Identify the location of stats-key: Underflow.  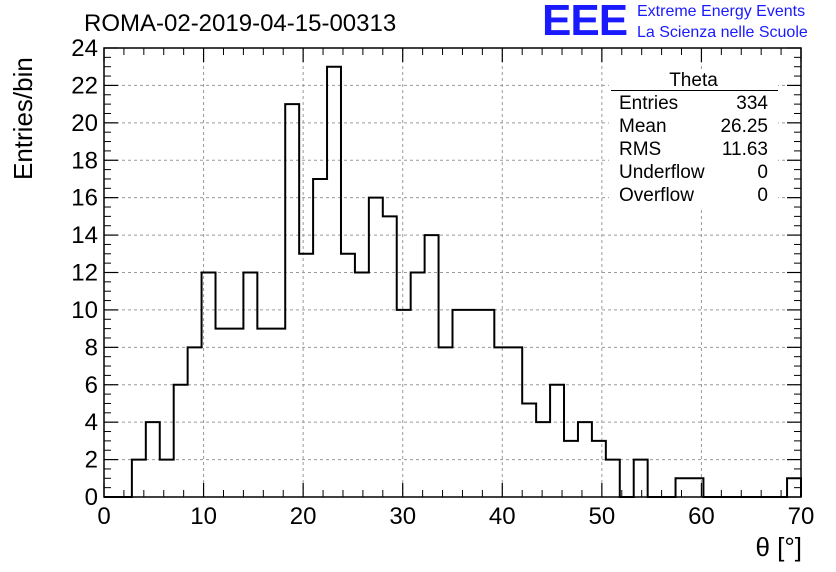
(662, 172).